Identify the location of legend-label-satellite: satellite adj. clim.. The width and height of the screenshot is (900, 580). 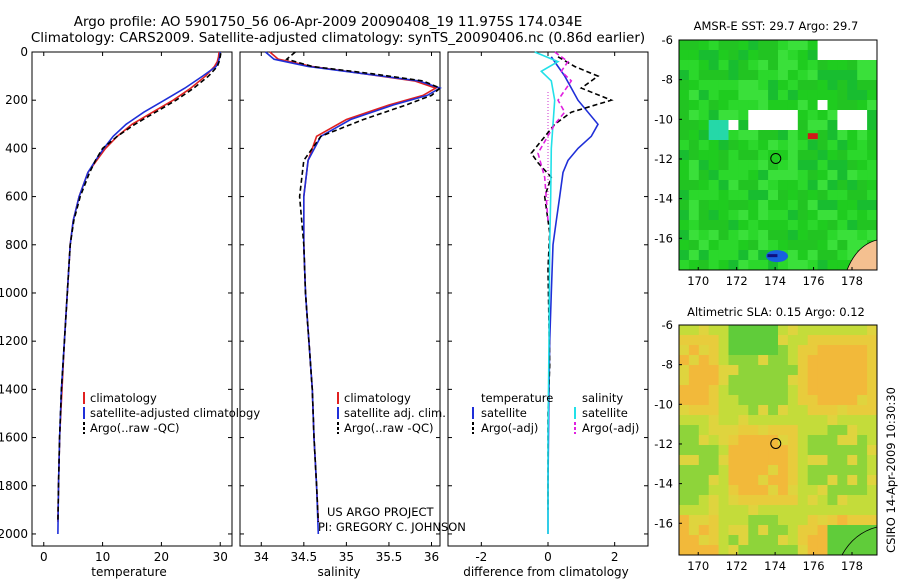
(395, 413).